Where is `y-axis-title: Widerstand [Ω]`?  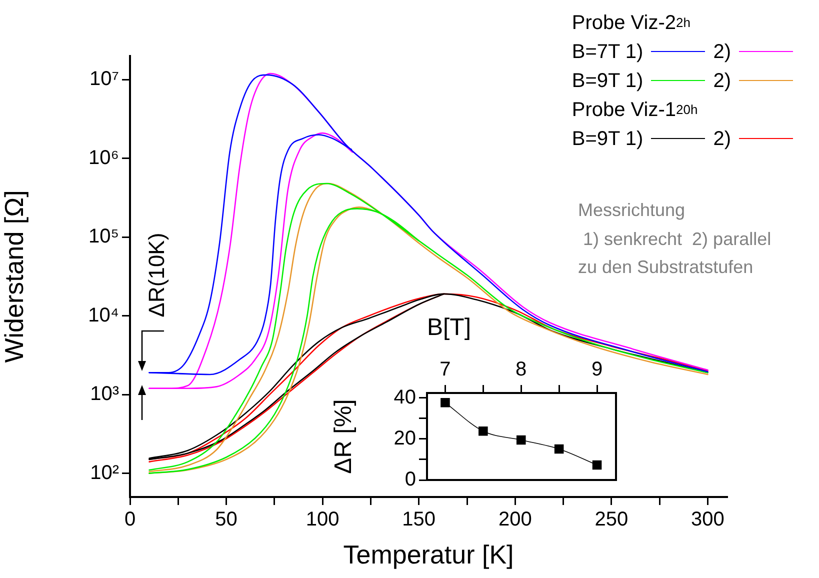
y-axis-title: Widerstand [Ω] is located at coordinates (14, 276).